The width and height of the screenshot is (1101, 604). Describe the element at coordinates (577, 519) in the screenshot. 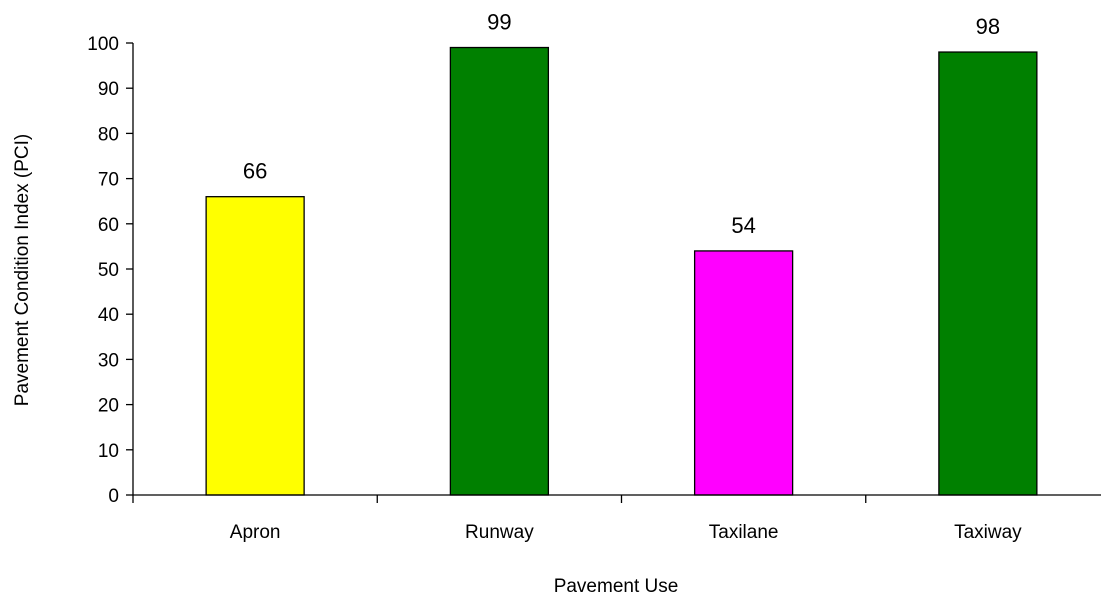

I see `x-axis-ticks: Apron Runway Taxilane Taxiway` at that location.